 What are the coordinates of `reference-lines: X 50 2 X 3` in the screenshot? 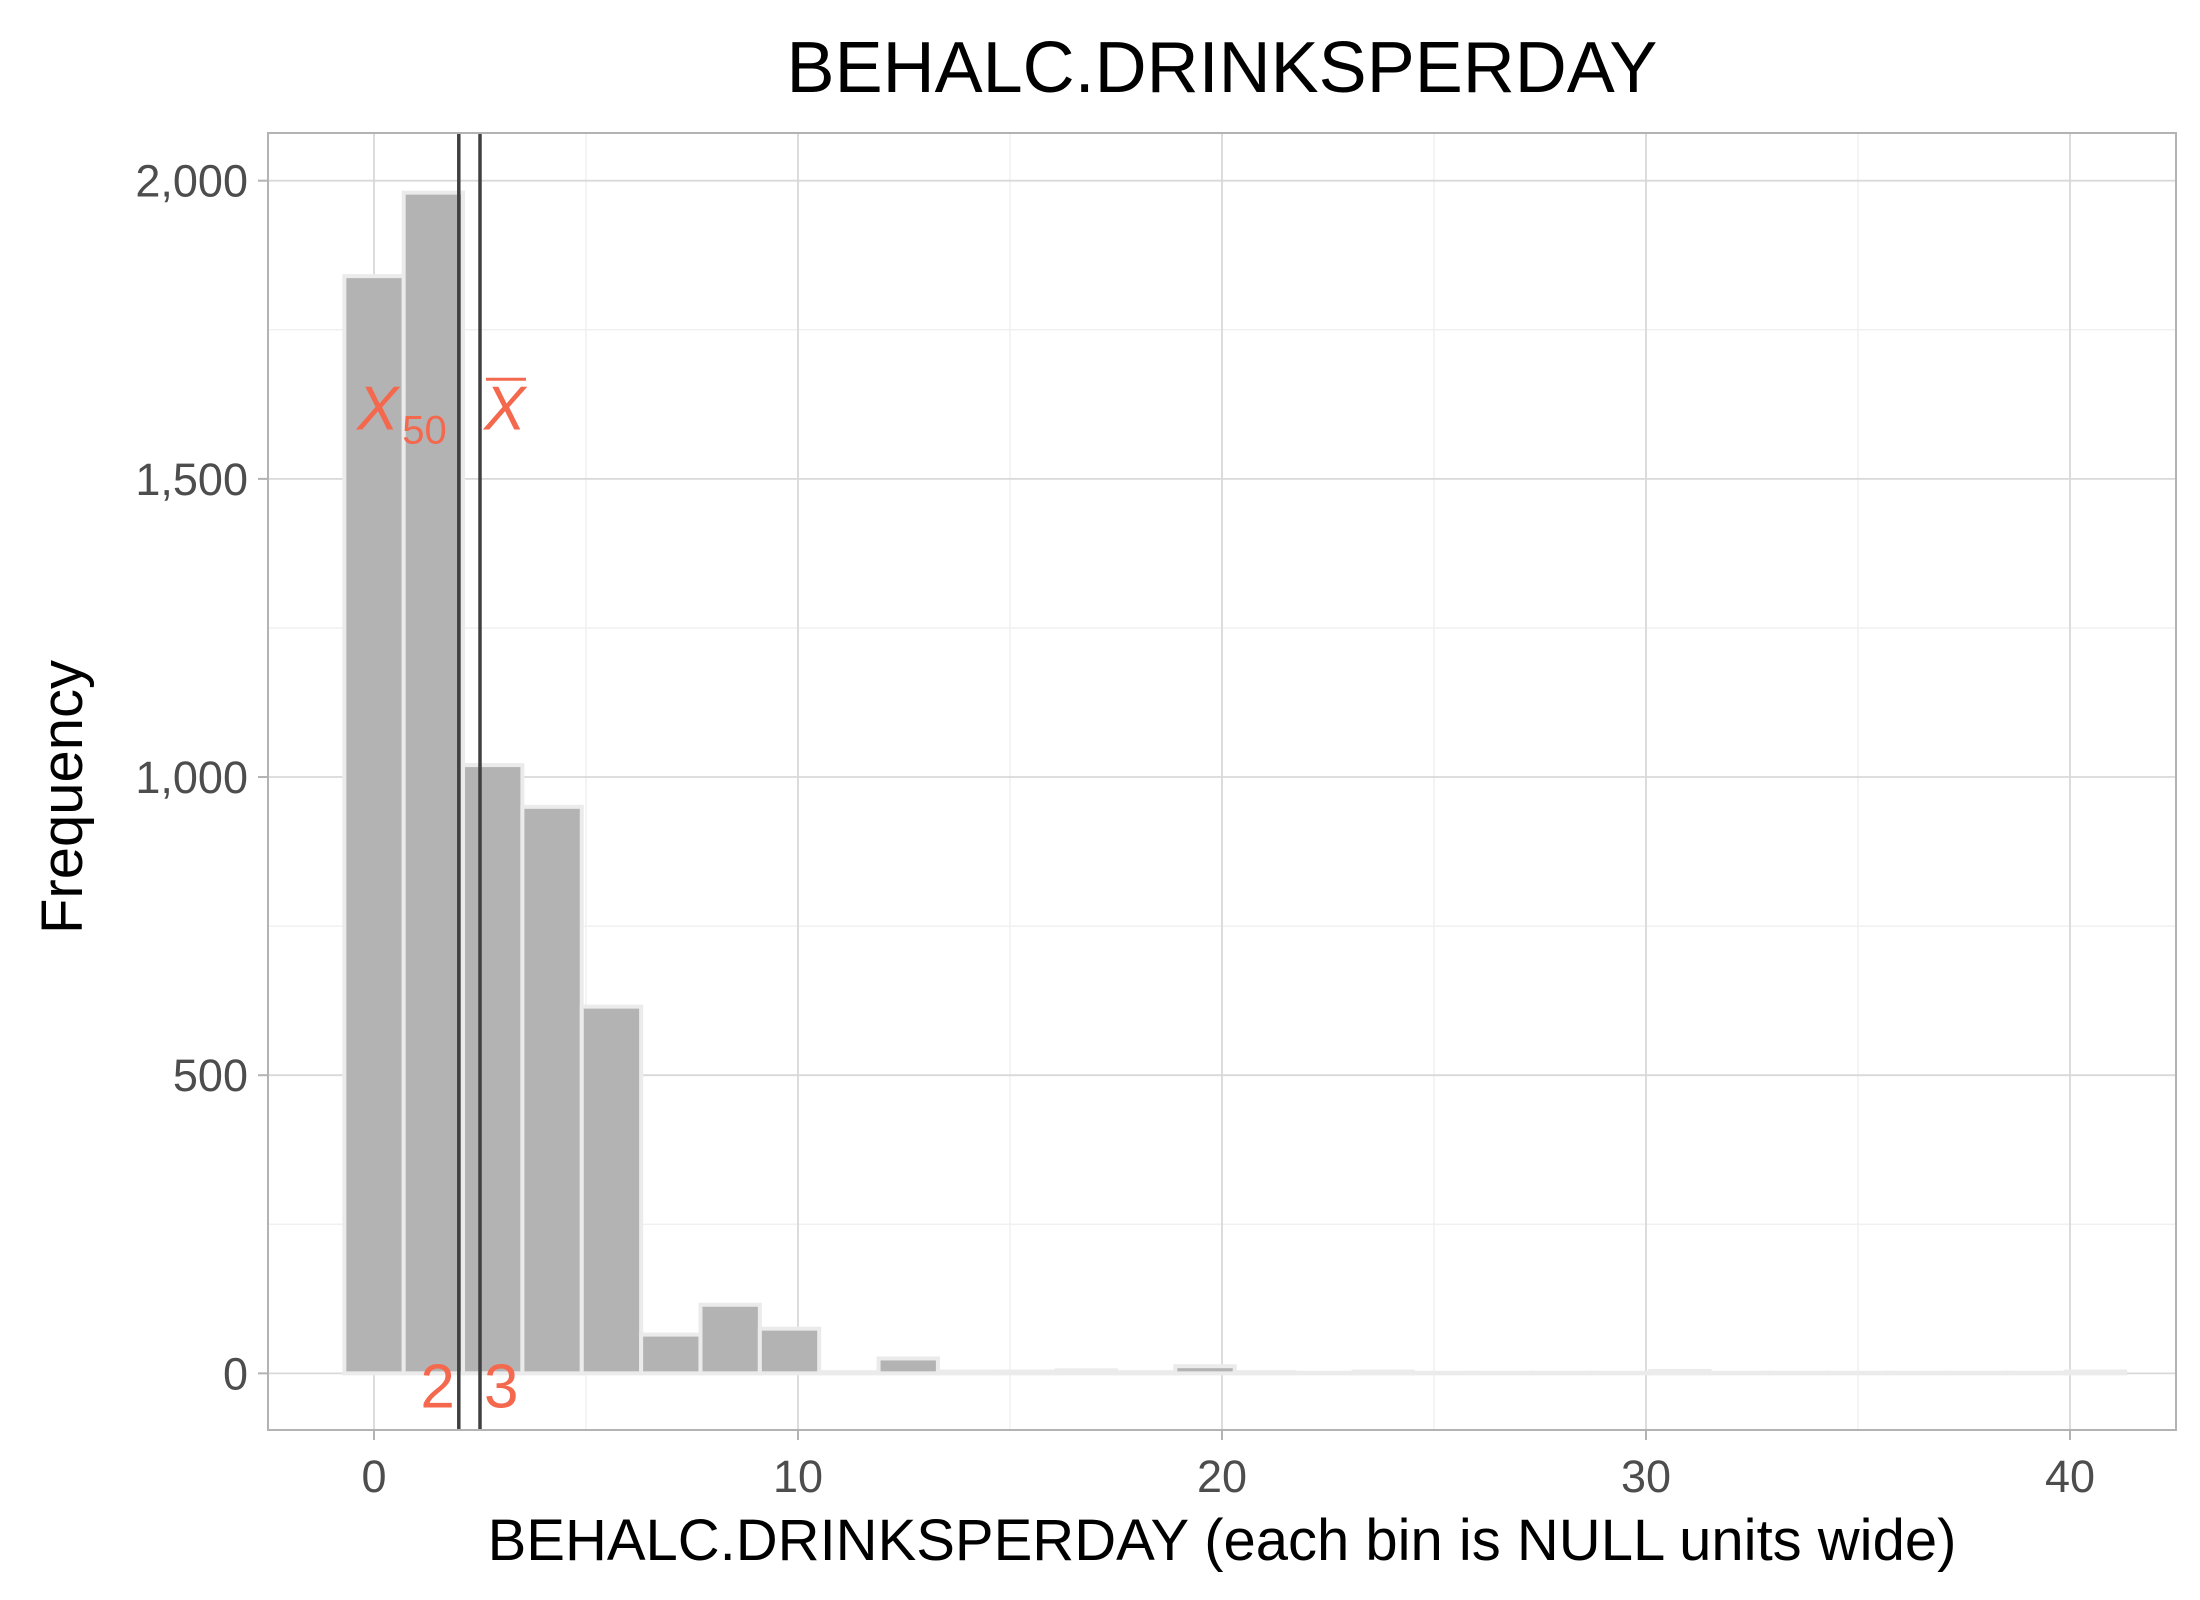 It's located at (441, 781).